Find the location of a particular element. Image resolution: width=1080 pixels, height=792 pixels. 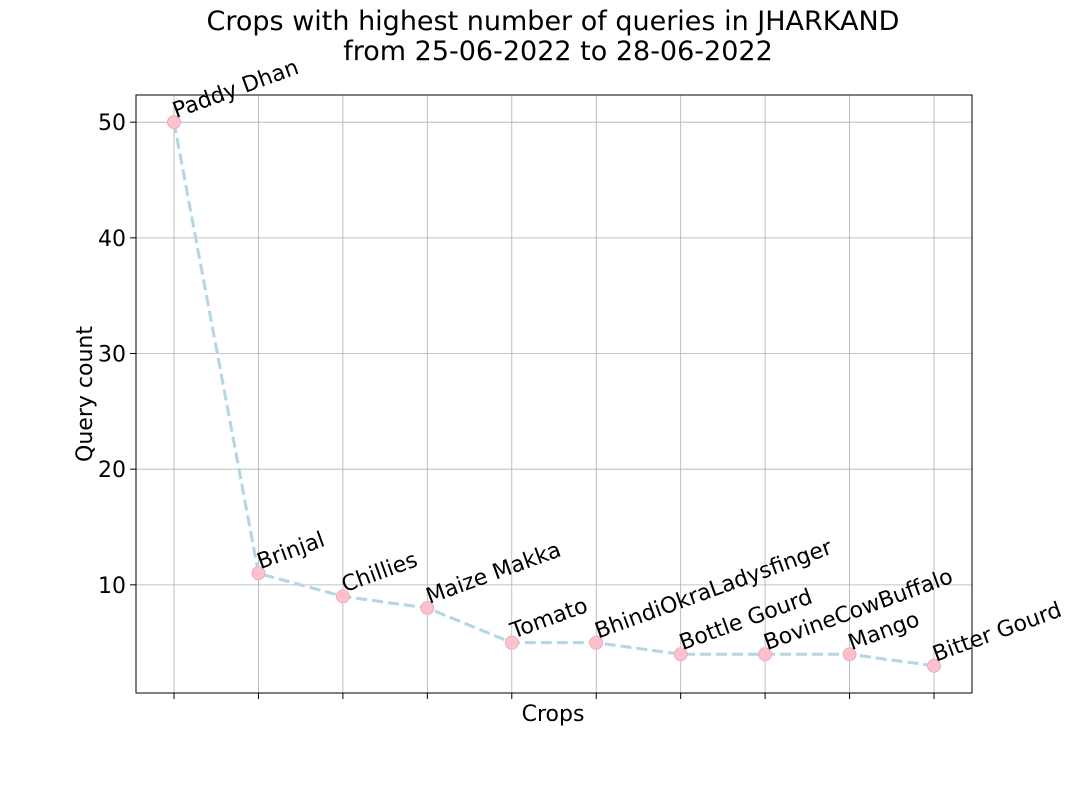

y-tick-label: 40 is located at coordinates (112, 239).